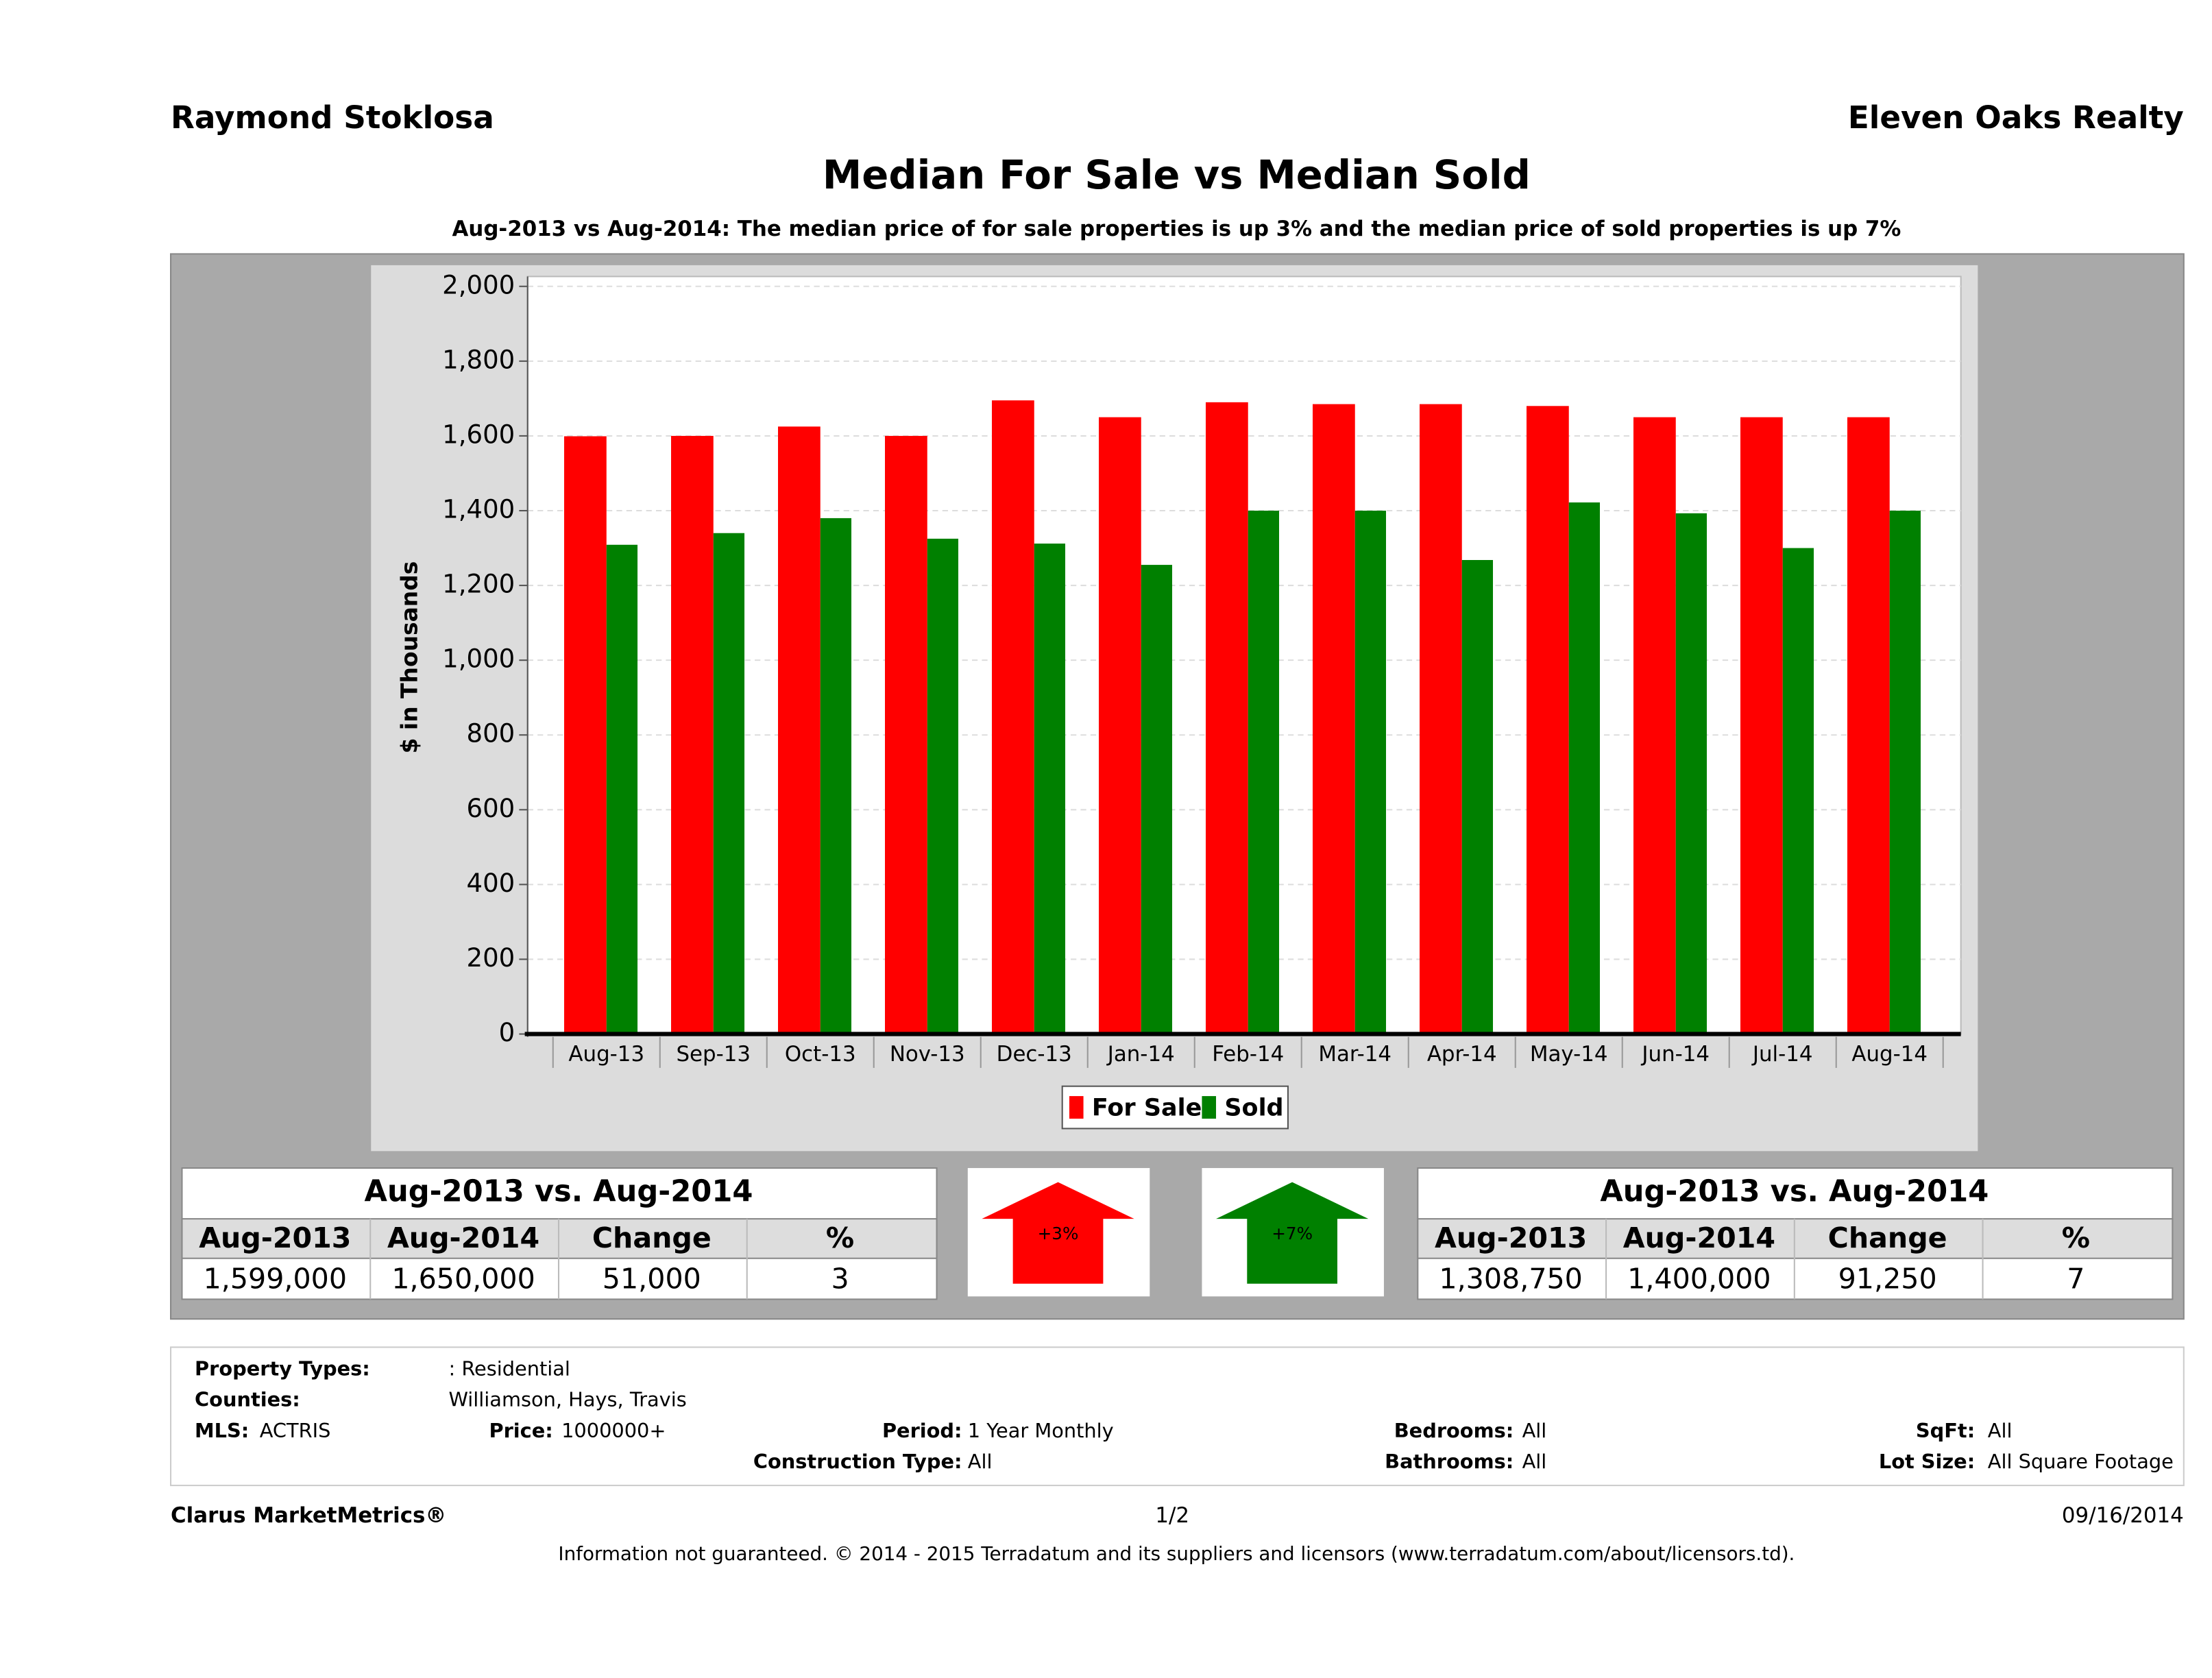  What do you see at coordinates (295, 1430) in the screenshot?
I see `criteria-value: ACTRIS` at bounding box center [295, 1430].